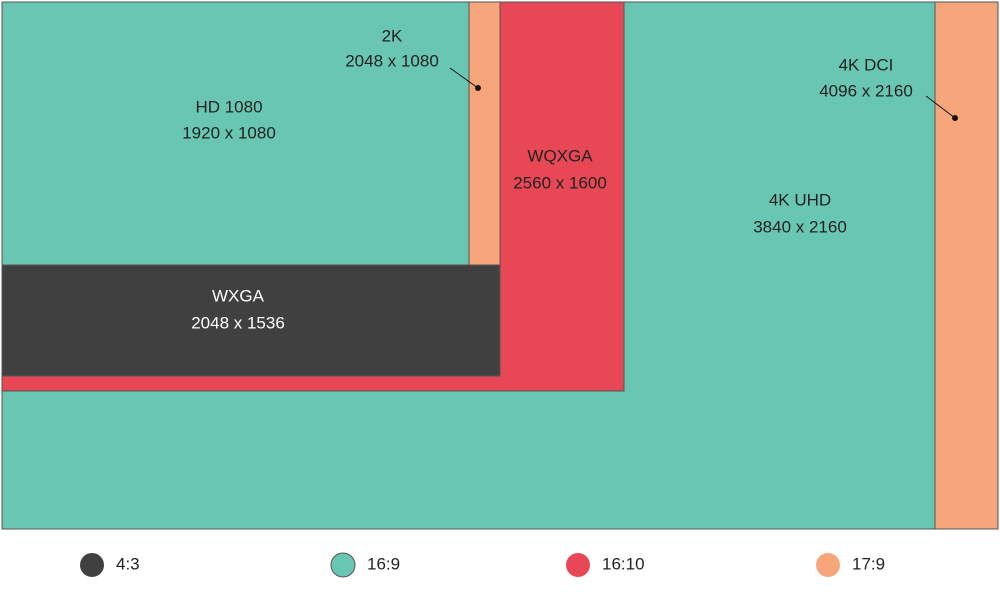 The height and width of the screenshot is (592, 1000). What do you see at coordinates (229, 132) in the screenshot?
I see `node-resolution: 1920 x 1080` at bounding box center [229, 132].